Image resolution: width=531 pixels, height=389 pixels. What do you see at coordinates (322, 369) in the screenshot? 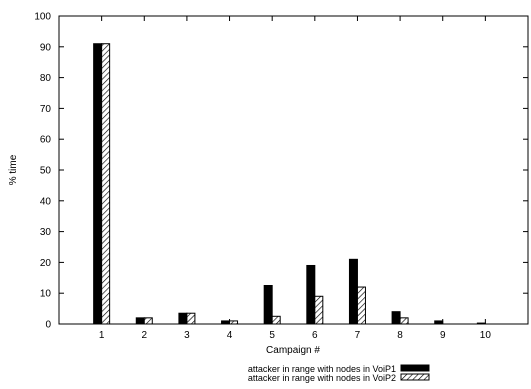
I see `legend-label: attacker in range with nodes in VoiP1` at bounding box center [322, 369].